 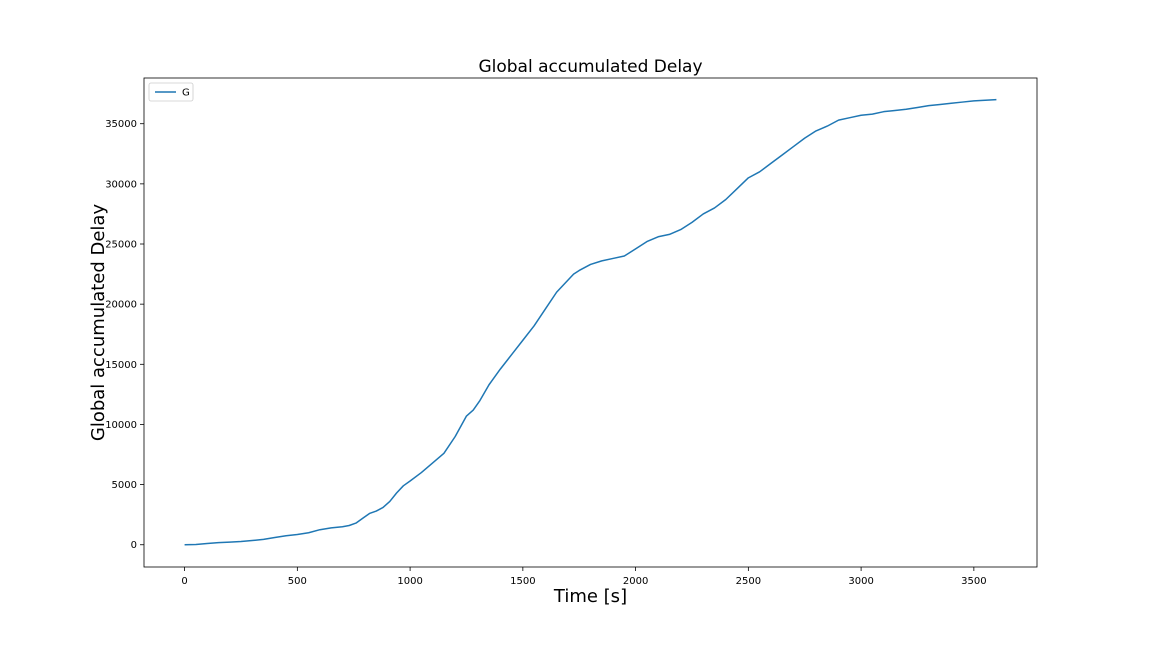 What do you see at coordinates (748, 581) in the screenshot?
I see `x-tick-label: 2500` at bounding box center [748, 581].